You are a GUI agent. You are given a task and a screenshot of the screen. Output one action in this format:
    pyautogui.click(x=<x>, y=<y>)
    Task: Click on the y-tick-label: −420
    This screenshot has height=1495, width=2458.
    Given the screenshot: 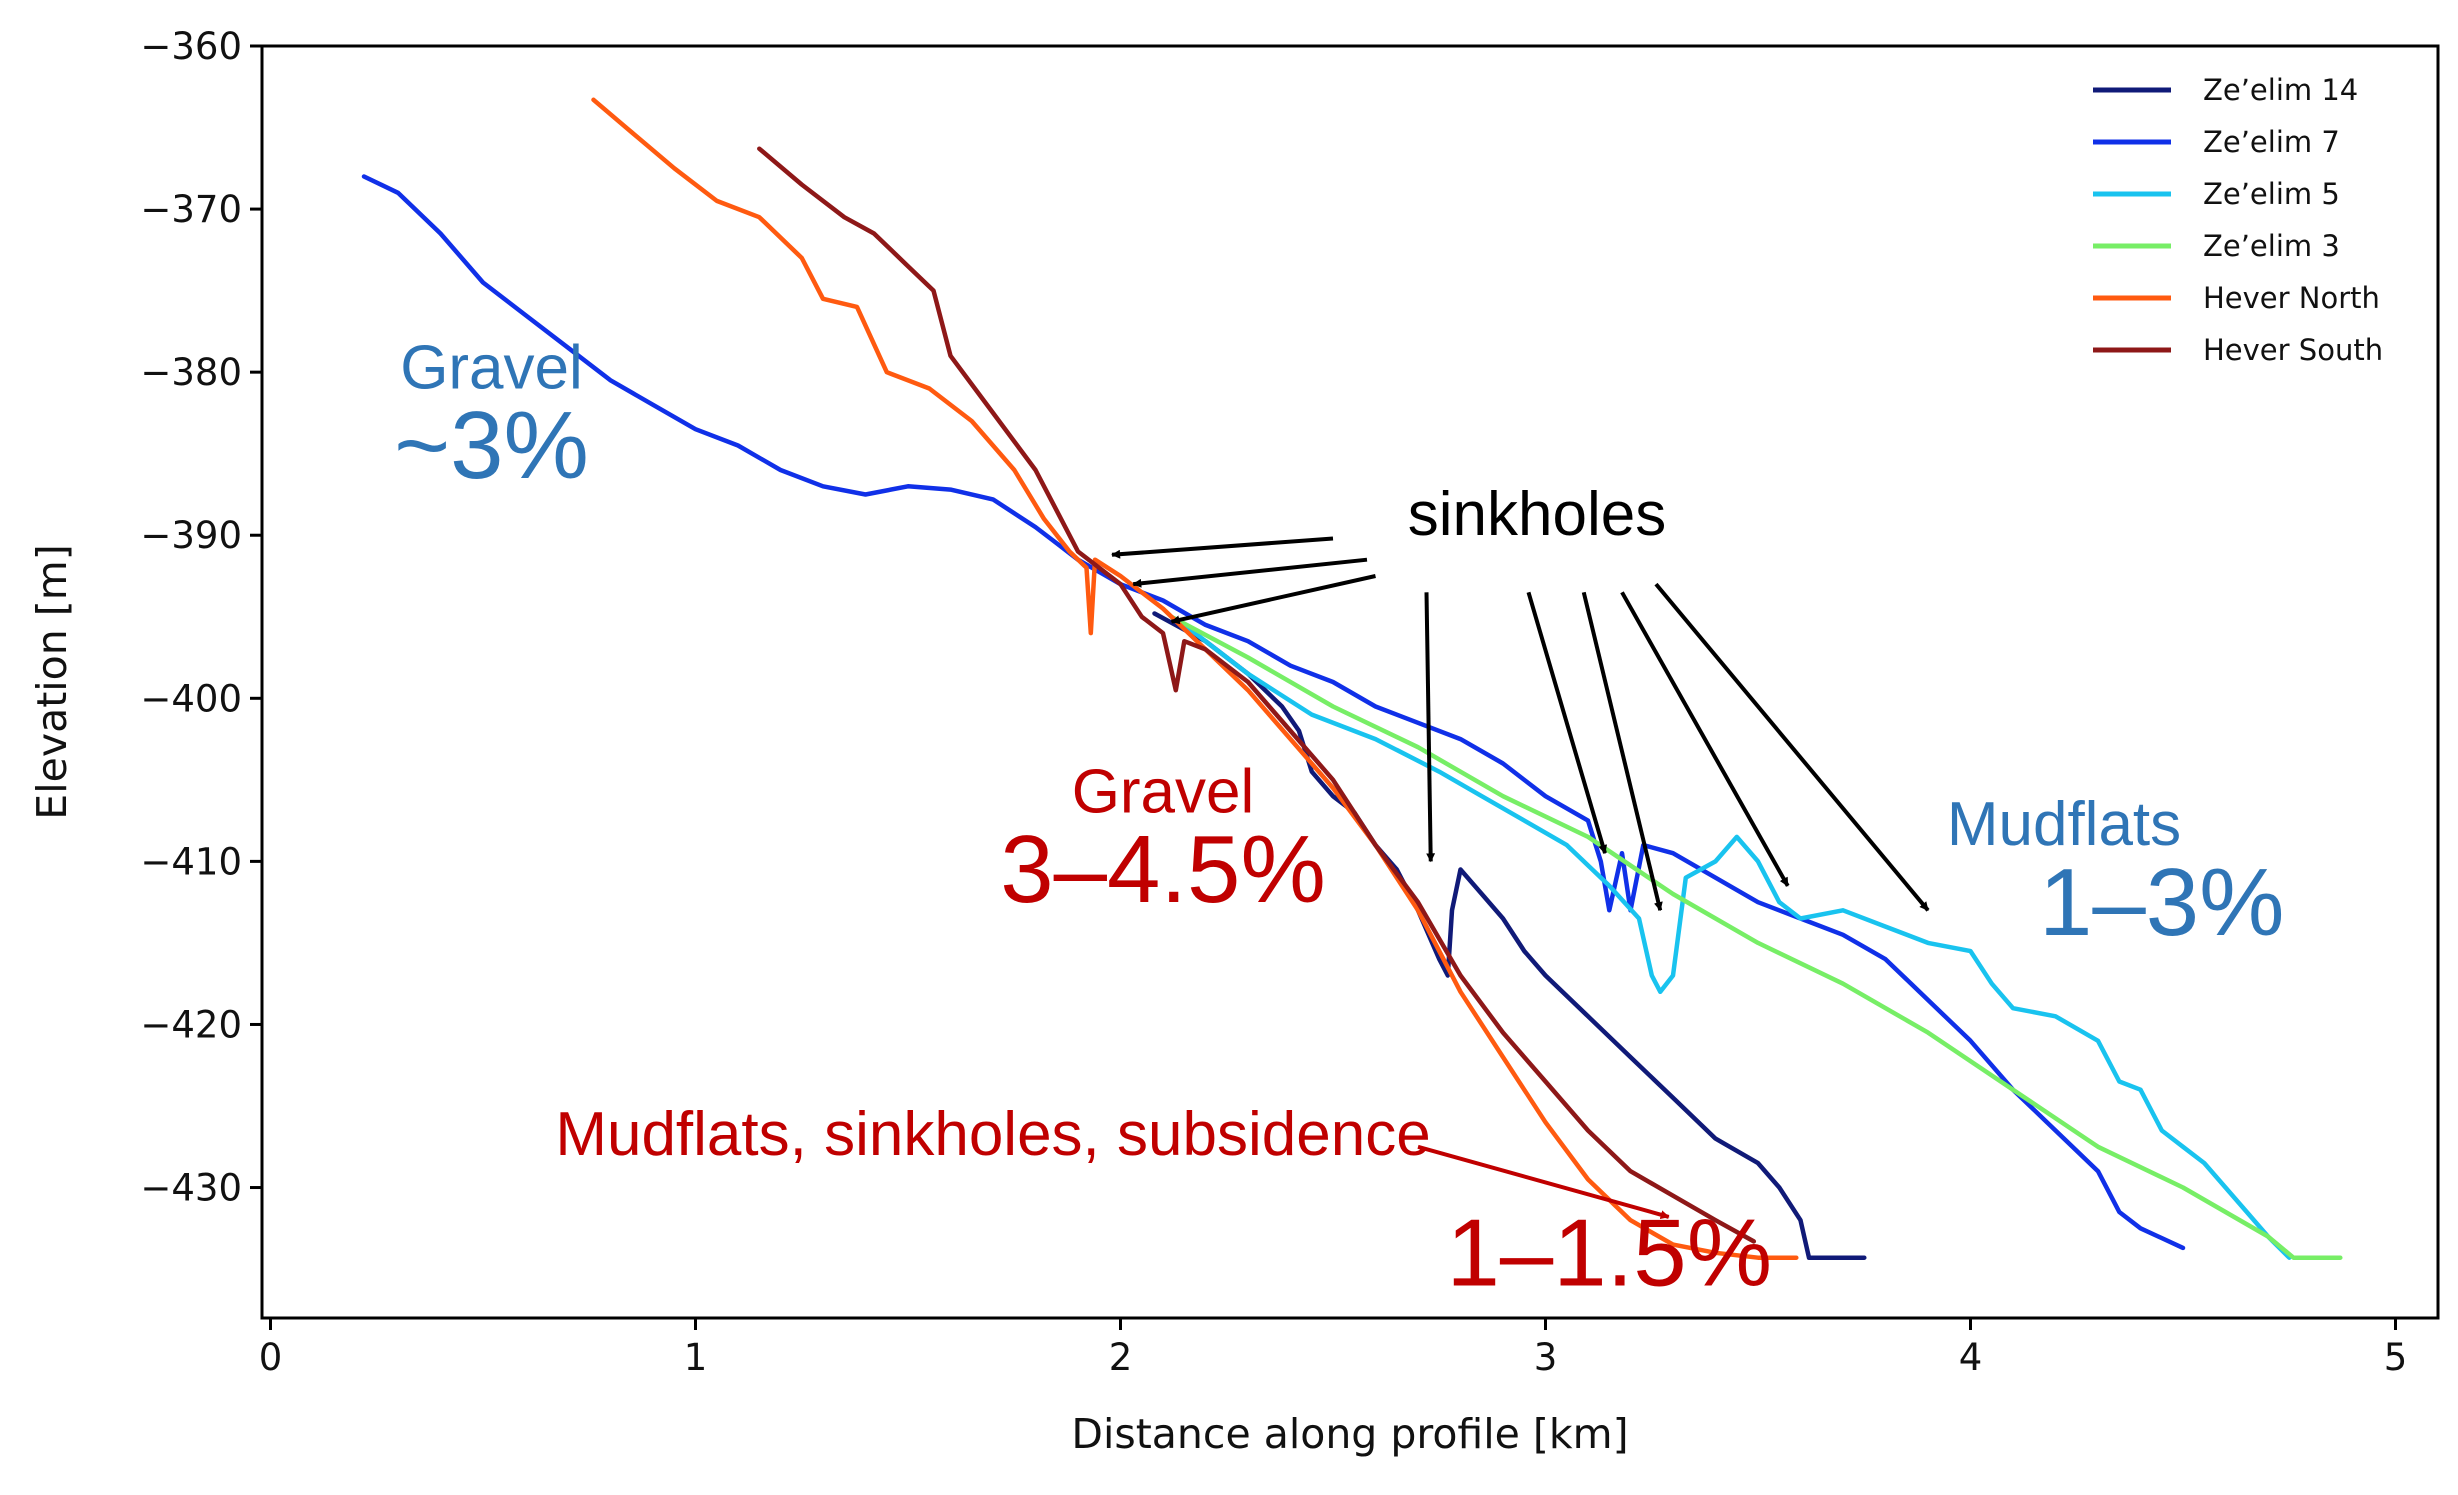 What is the action you would take?
    pyautogui.click(x=191, y=1024)
    